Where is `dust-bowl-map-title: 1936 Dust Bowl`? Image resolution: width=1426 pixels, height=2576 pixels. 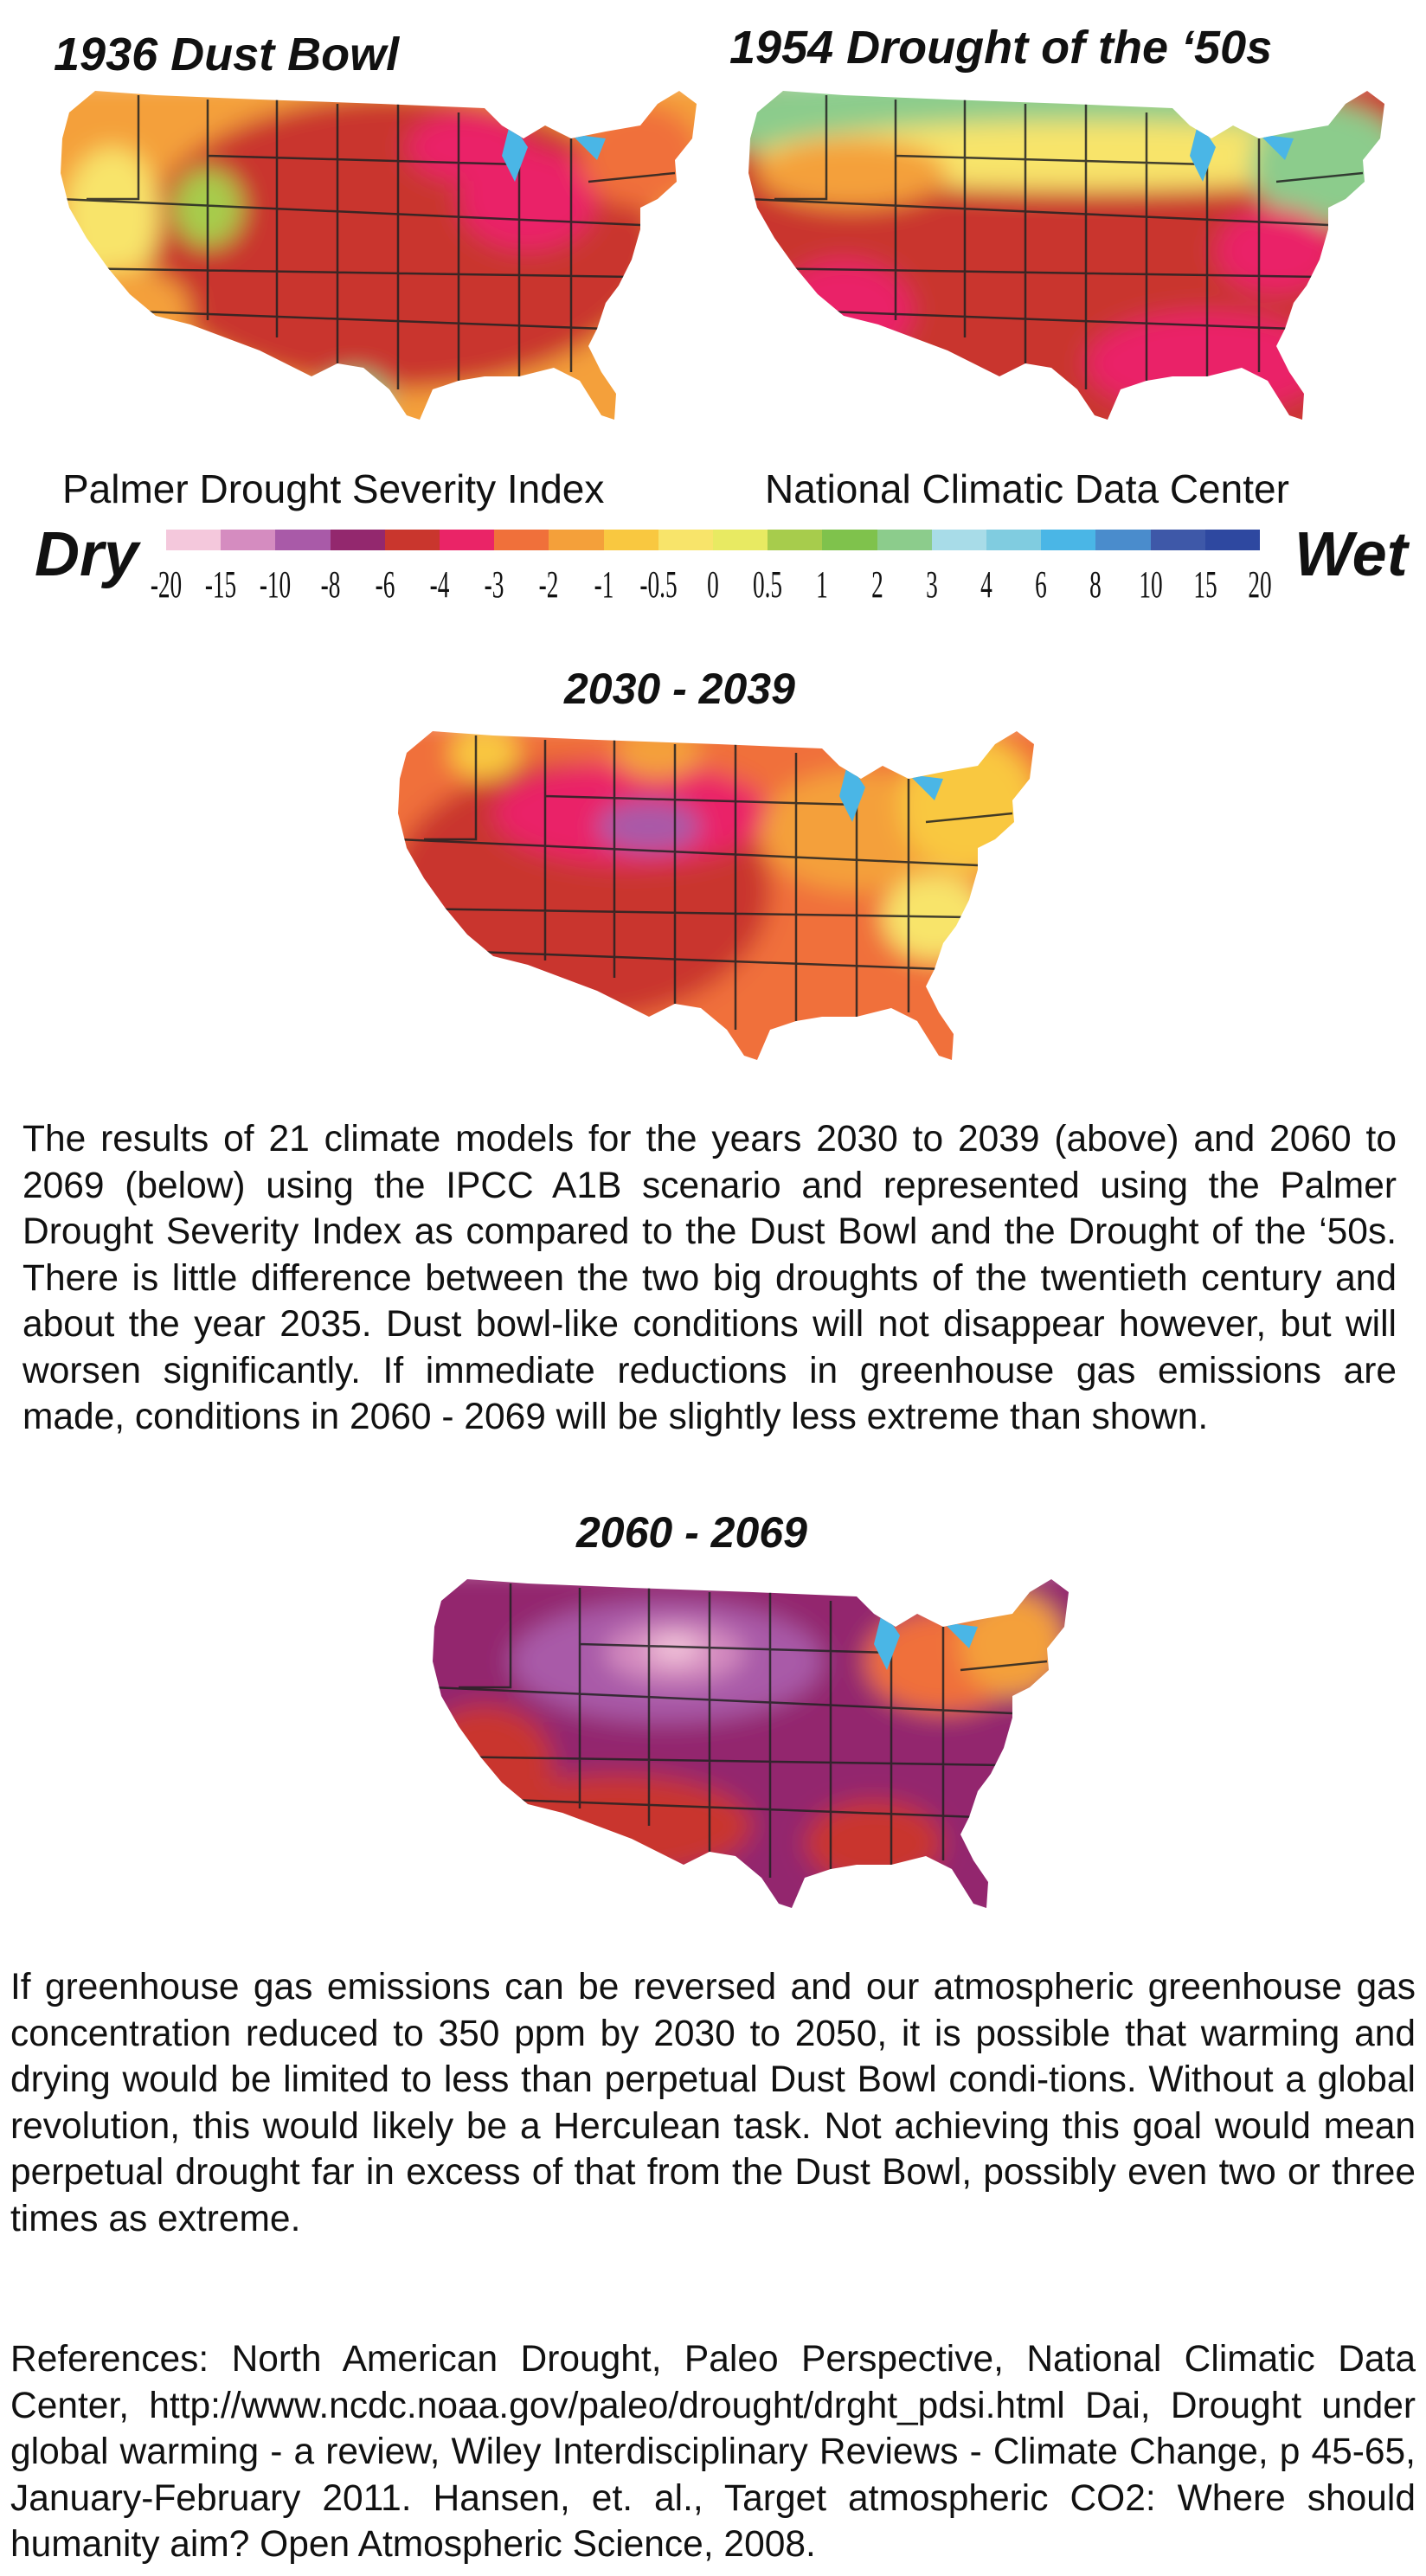
dust-bowl-map-title: 1936 Dust Bowl is located at coordinates (227, 55).